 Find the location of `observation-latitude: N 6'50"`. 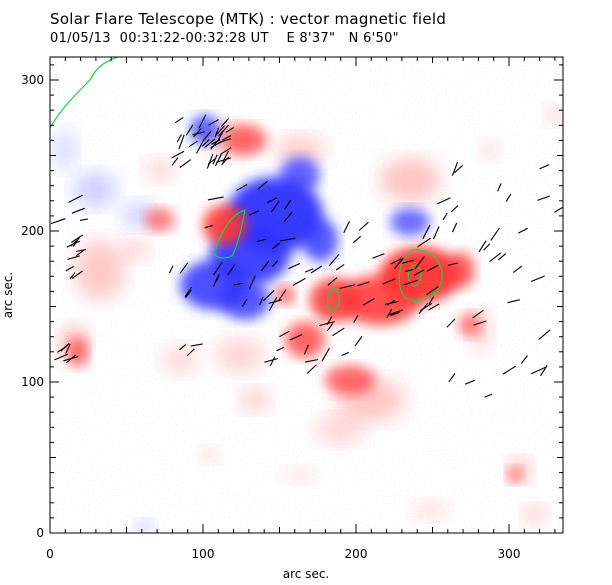

observation-latitude: N 6'50" is located at coordinates (373, 38).